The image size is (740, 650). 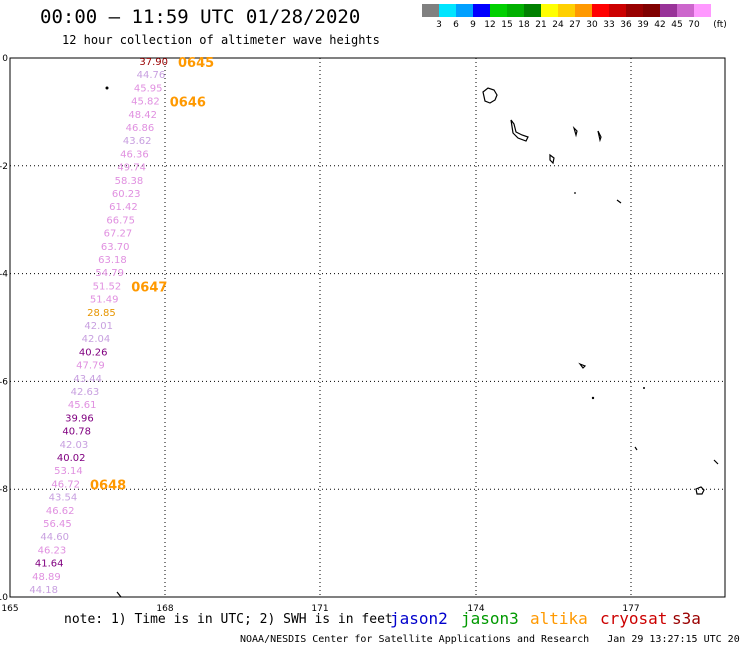 I want to click on wave-height-label: 46.62, so click(x=60, y=511).